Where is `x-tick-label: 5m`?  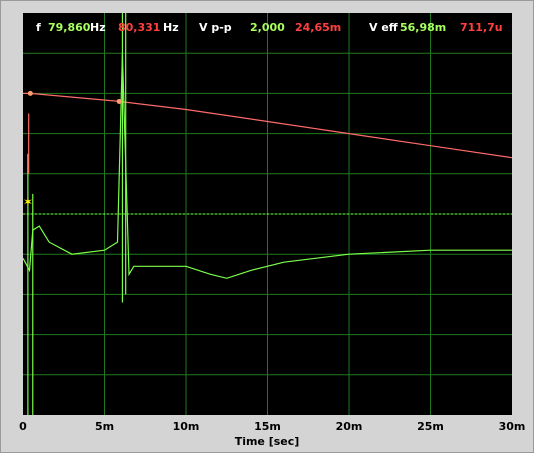 x-tick-label: 5m is located at coordinates (104, 426).